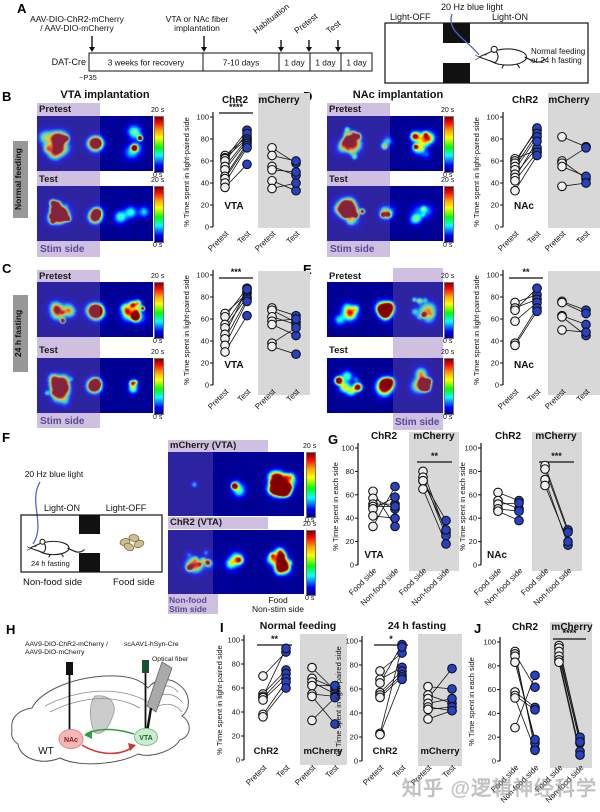 The height and width of the screenshot is (812, 600). Describe the element at coordinates (311, 563) in the screenshot. I see `colorbar-f-chr2` at that location.